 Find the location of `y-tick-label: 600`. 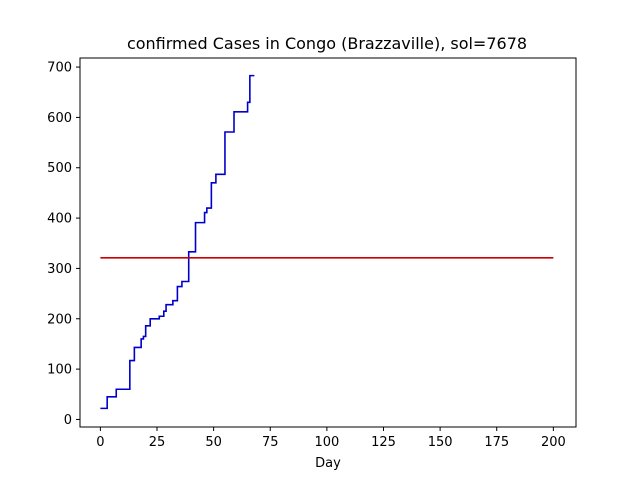

y-tick-label: 600 is located at coordinates (59, 118).